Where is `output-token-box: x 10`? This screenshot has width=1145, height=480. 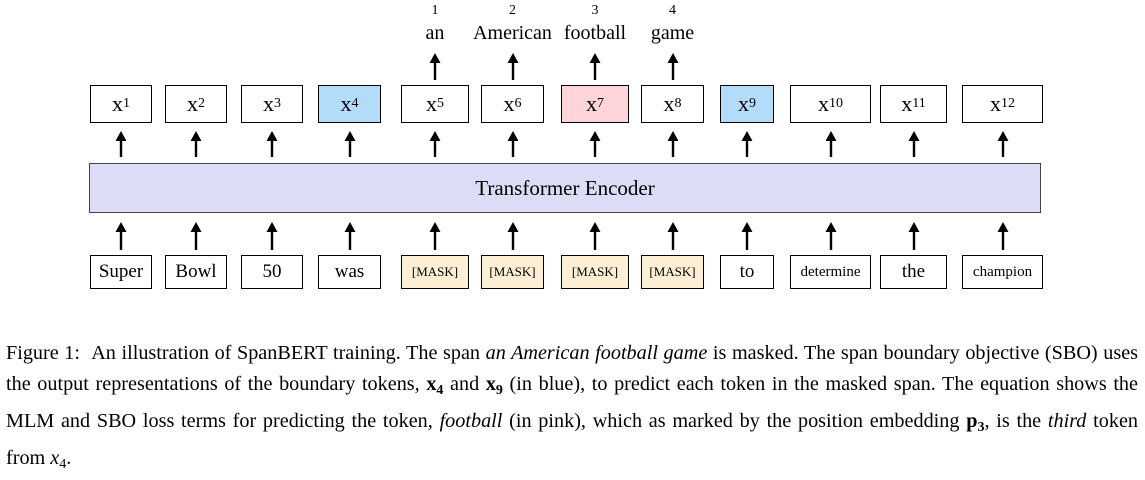 output-token-box: x 10 is located at coordinates (830, 104).